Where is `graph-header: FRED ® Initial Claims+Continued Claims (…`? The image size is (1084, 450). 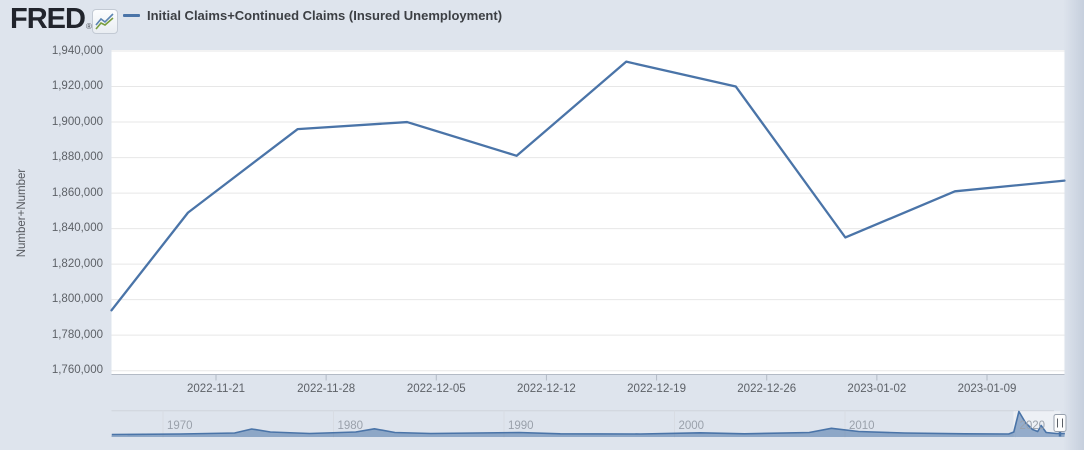
graph-header: FRED ® Initial Claims+Continued Claims (… is located at coordinates (542, 20).